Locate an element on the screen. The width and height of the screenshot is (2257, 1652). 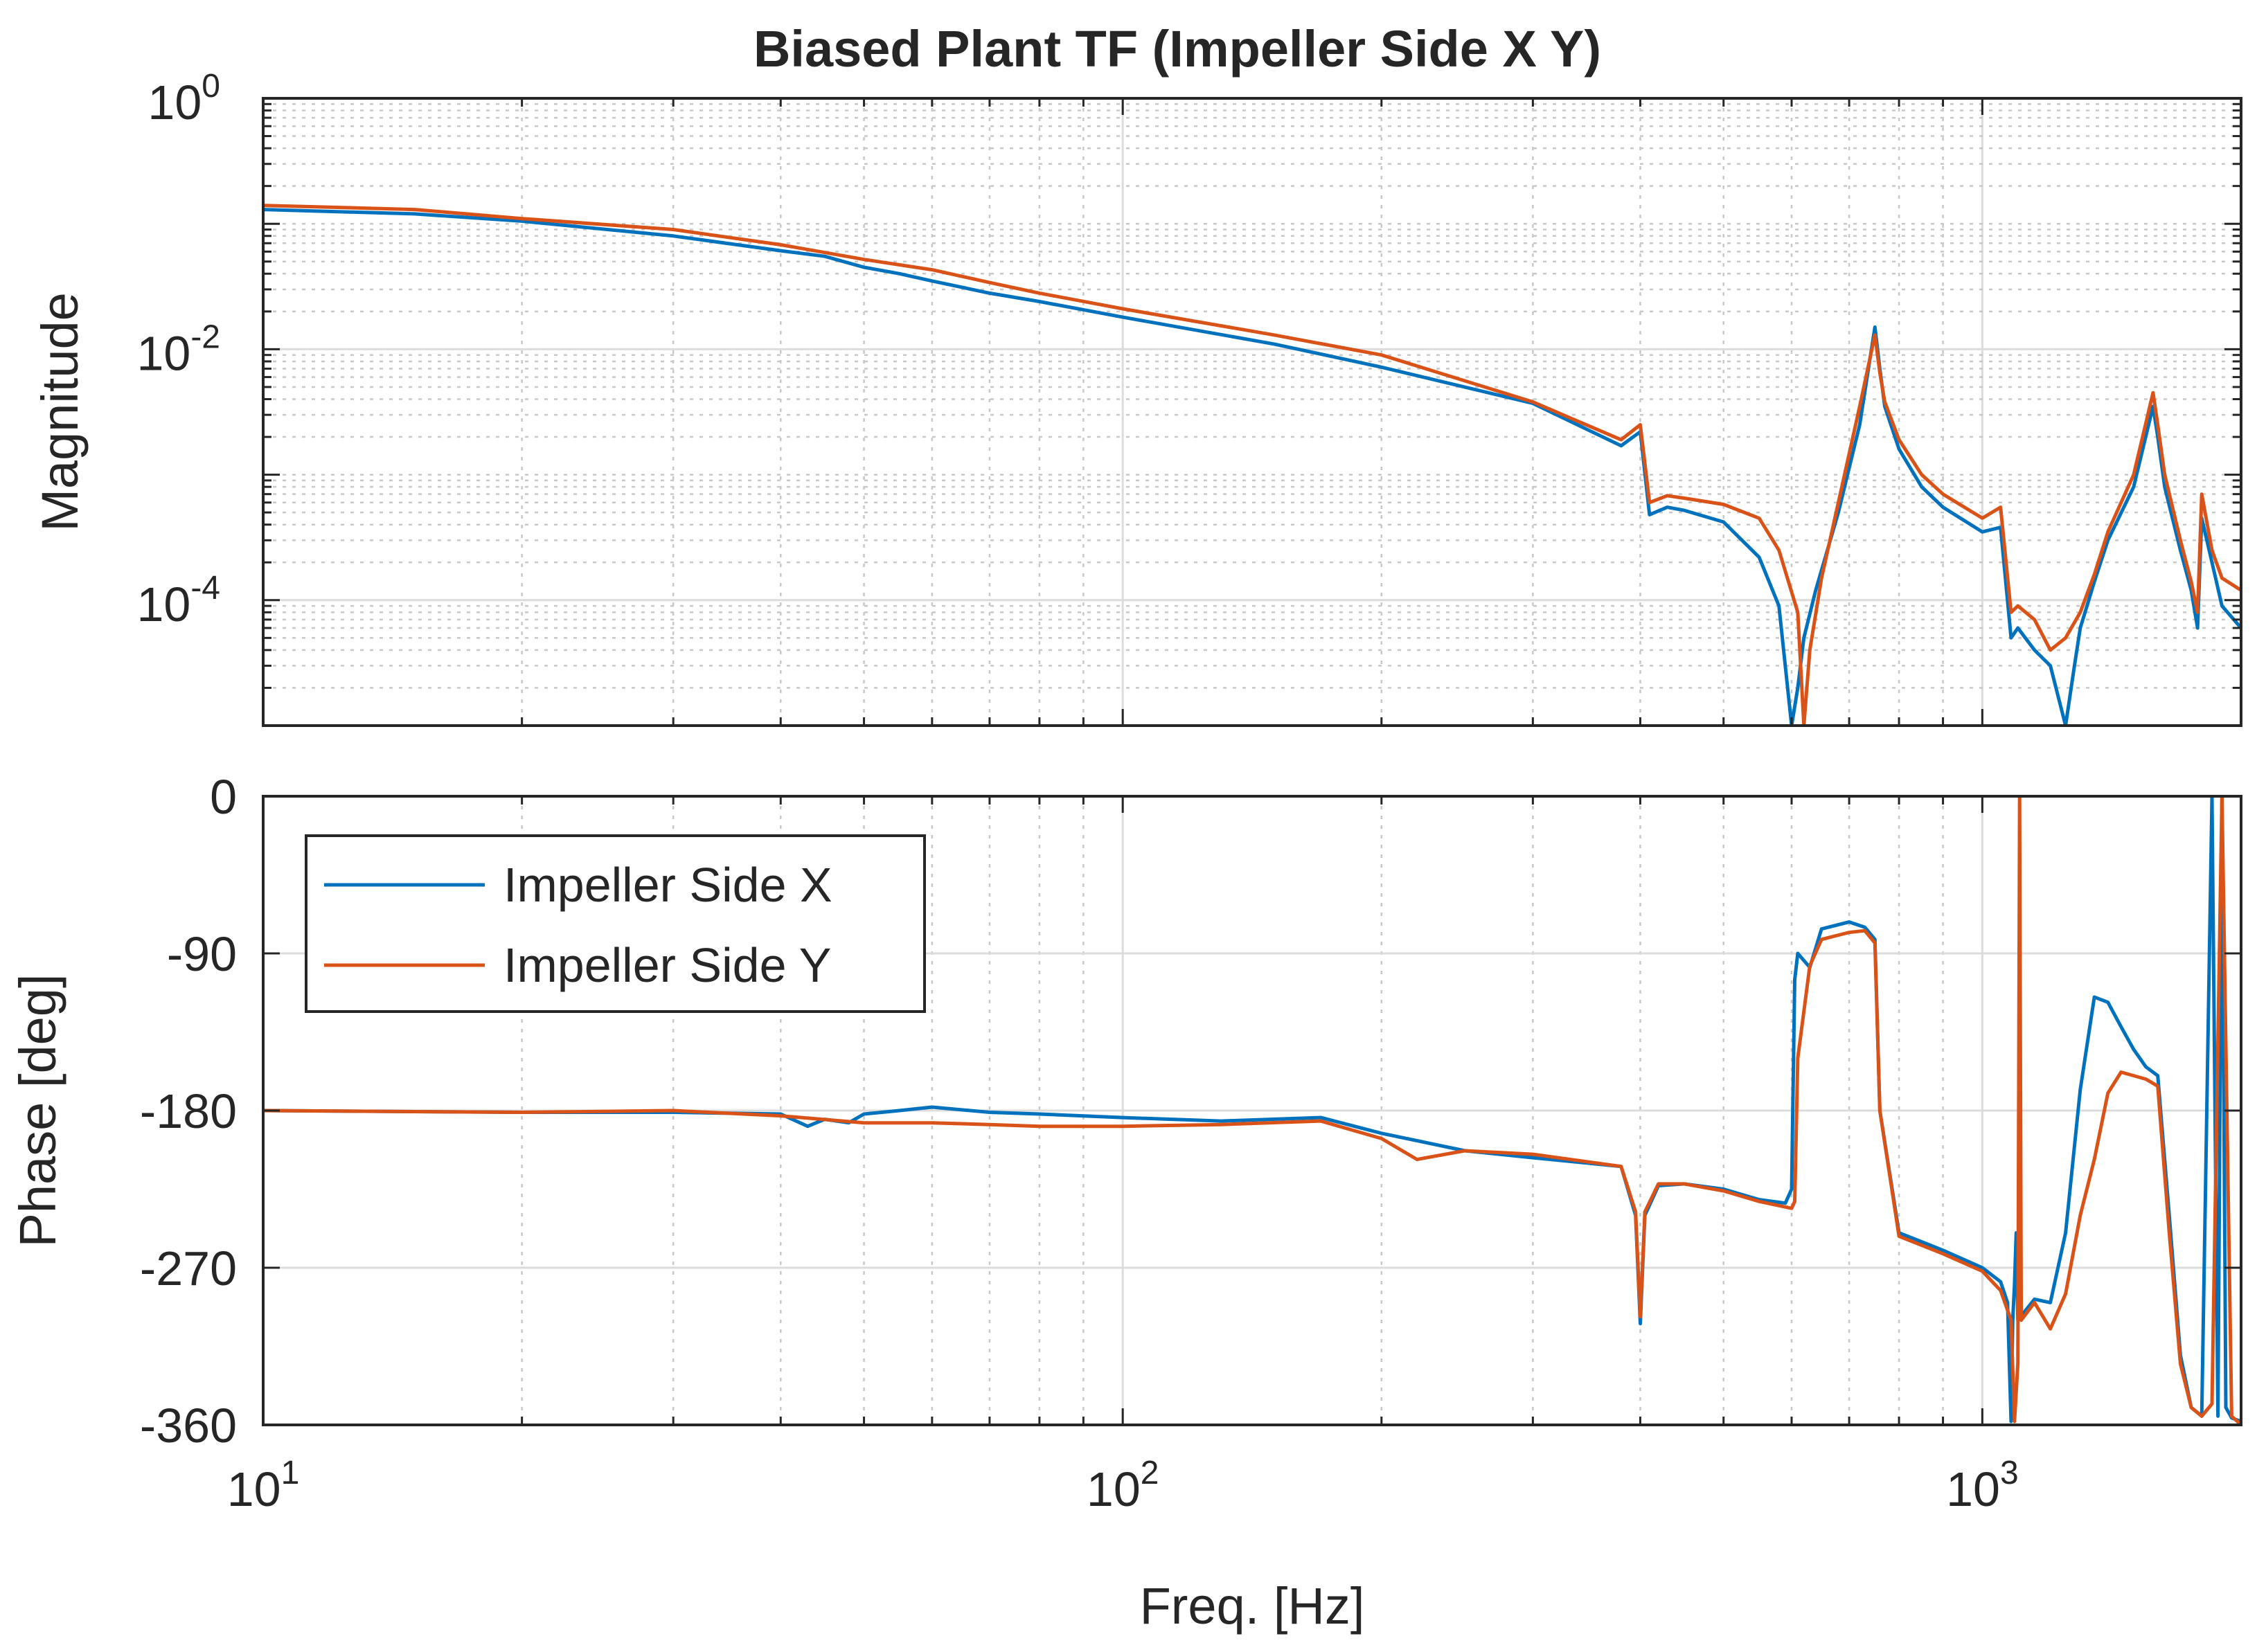
phase-y-tick-label: -90 is located at coordinates (202, 954).